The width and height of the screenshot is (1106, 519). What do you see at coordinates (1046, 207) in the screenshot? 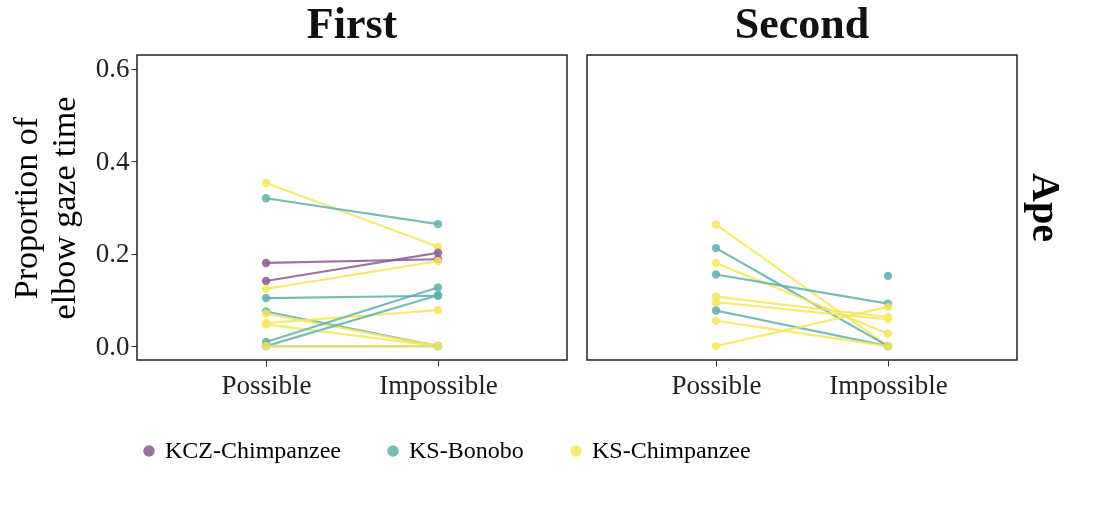
I see `text: Ape` at bounding box center [1046, 207].